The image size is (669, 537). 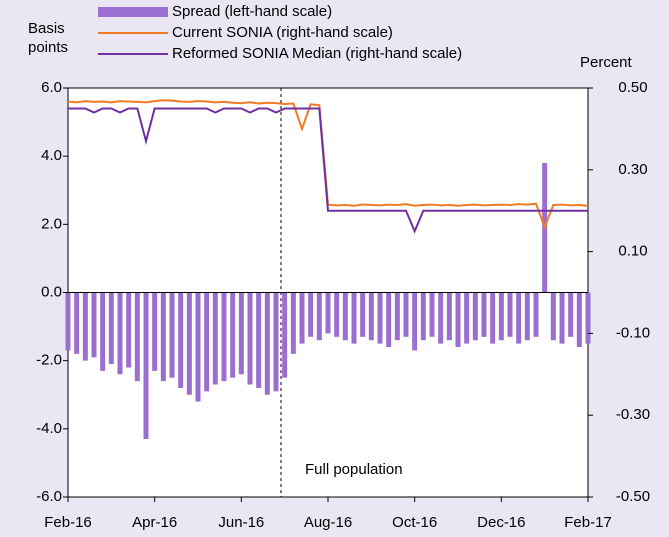 What do you see at coordinates (606, 62) in the screenshot?
I see `y2-axis-label: Percent` at bounding box center [606, 62].